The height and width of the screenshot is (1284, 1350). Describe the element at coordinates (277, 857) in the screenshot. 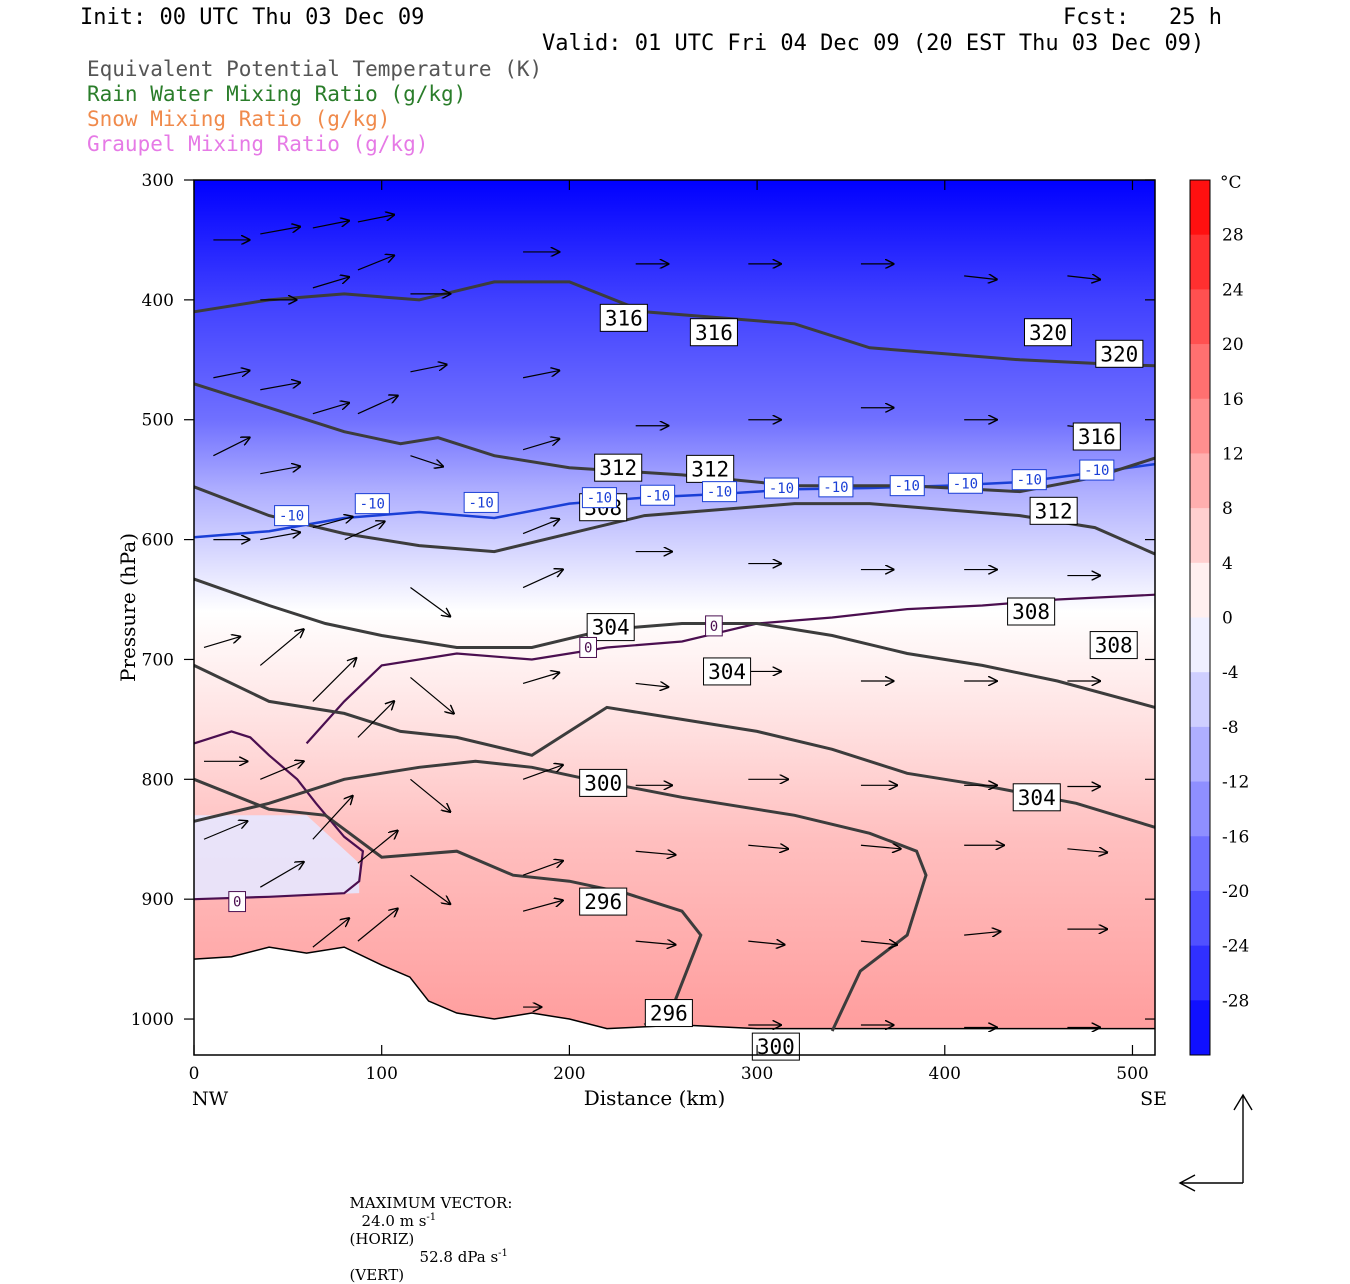

I see `cold-pocket` at that location.